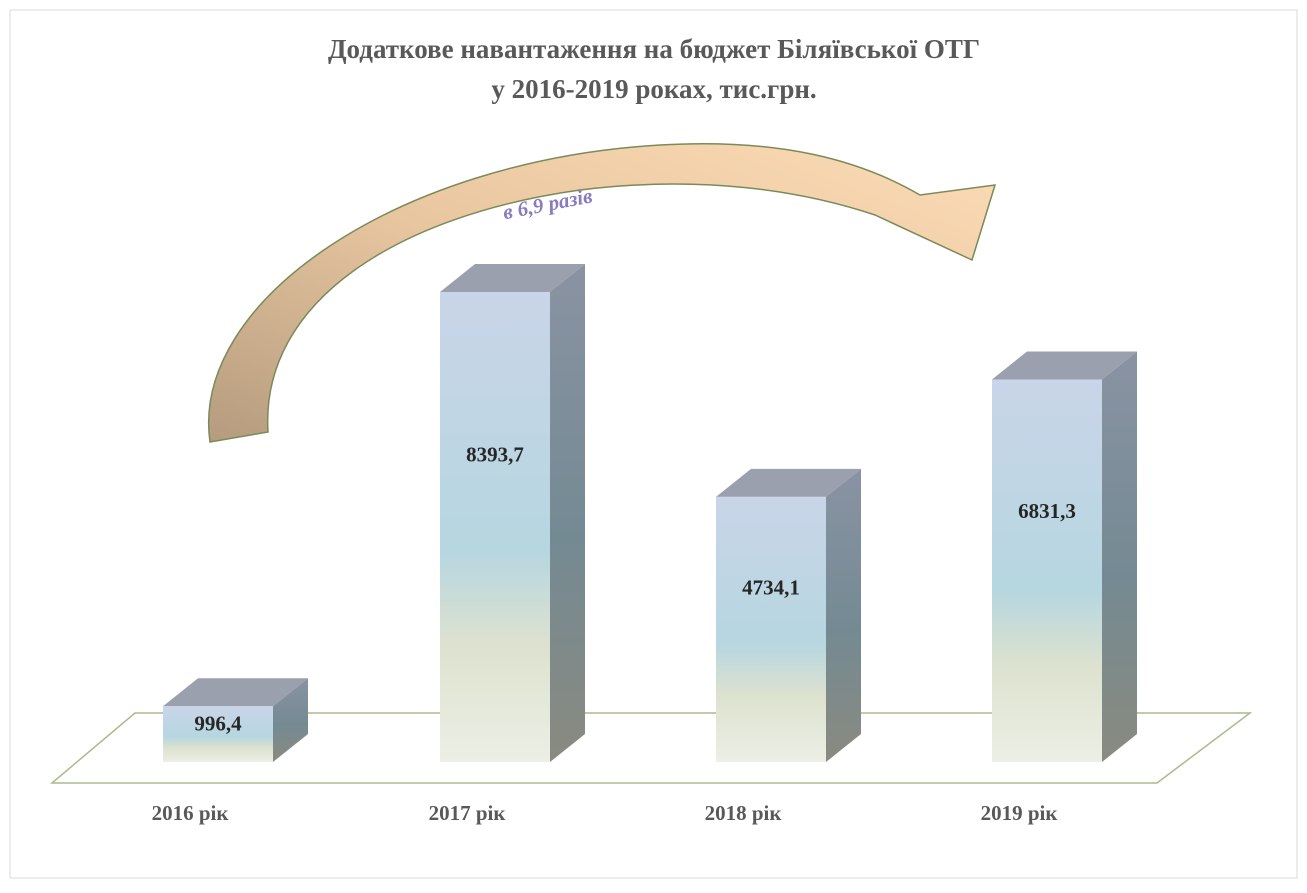 Image resolution: width=1307 pixels, height=893 pixels. What do you see at coordinates (651, 748) in the screenshot?
I see `floor` at bounding box center [651, 748].